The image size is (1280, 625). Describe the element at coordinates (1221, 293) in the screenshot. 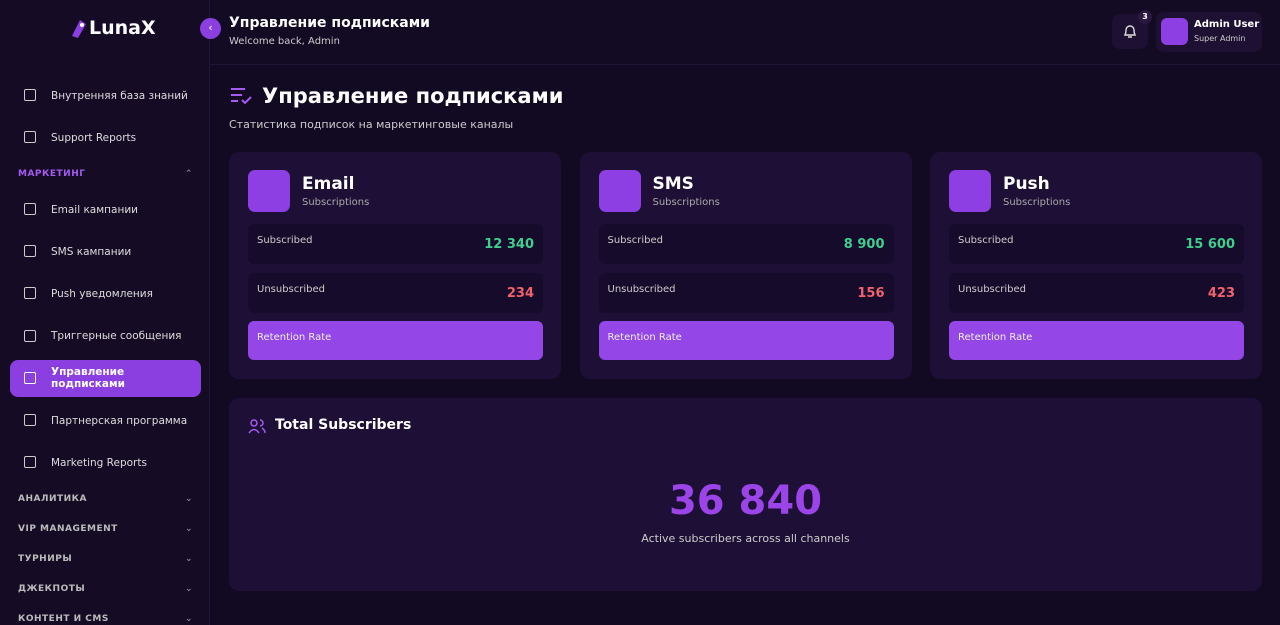

I see `stat-value: 423` at that location.